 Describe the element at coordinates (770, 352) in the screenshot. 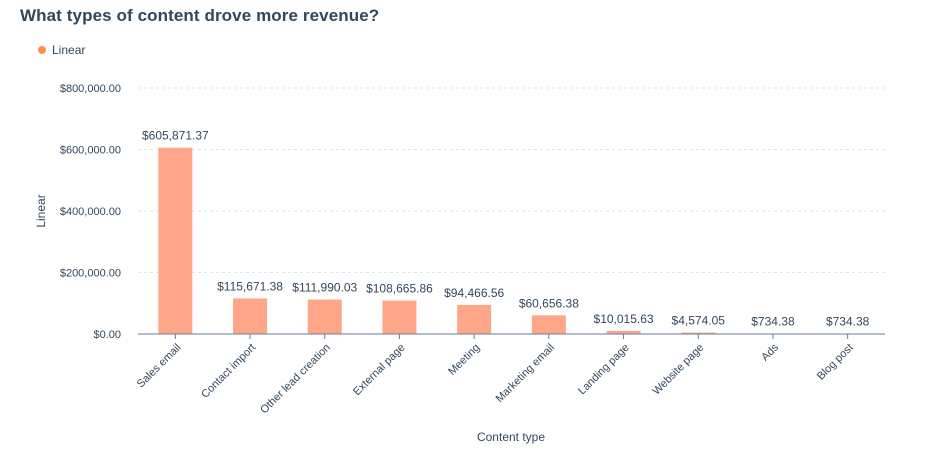

I see `x-tick-label: Ads` at that location.